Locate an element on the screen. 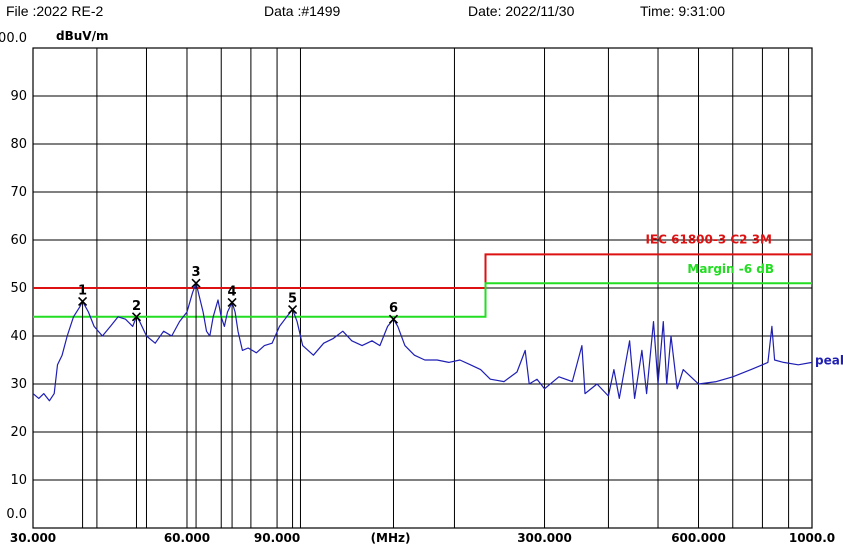 The width and height of the screenshot is (843, 551). y-axis-label: dBuV/m is located at coordinates (82, 36).